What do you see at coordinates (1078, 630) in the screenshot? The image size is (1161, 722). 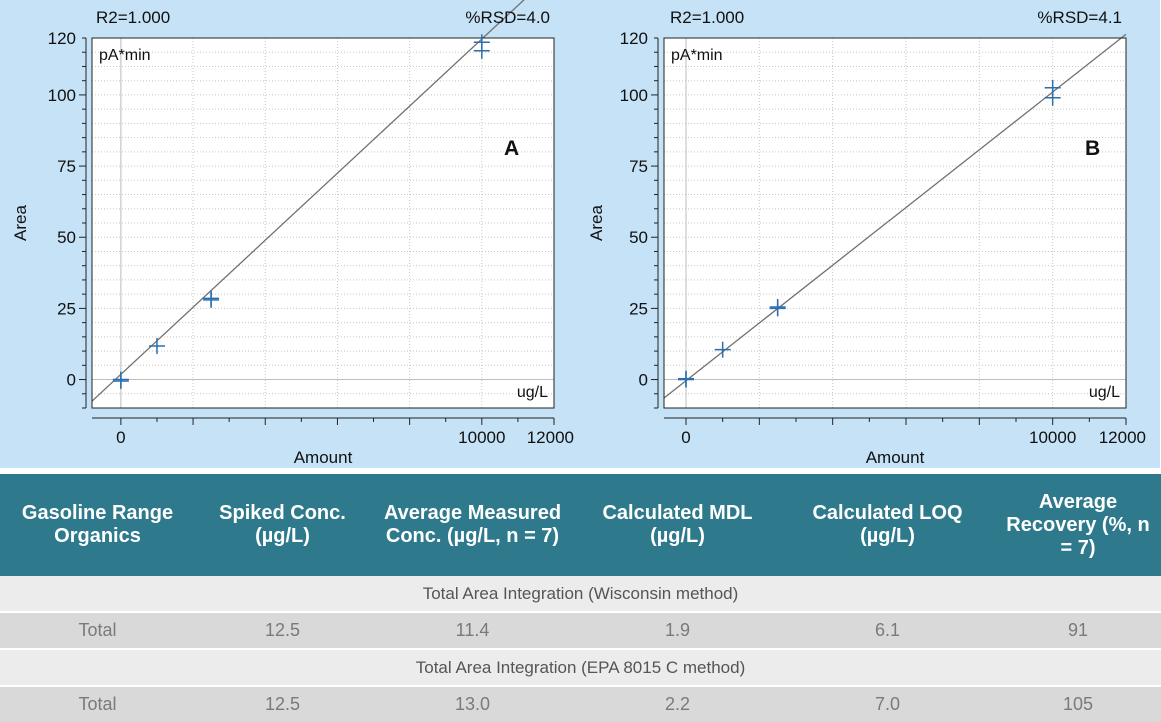 I see `cell-recovery: 91` at bounding box center [1078, 630].